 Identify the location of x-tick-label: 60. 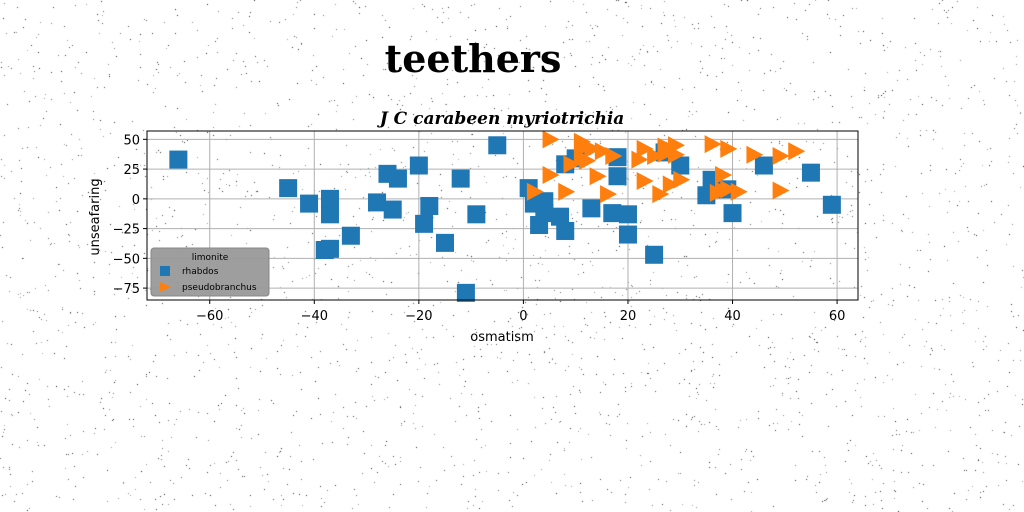
(837, 316).